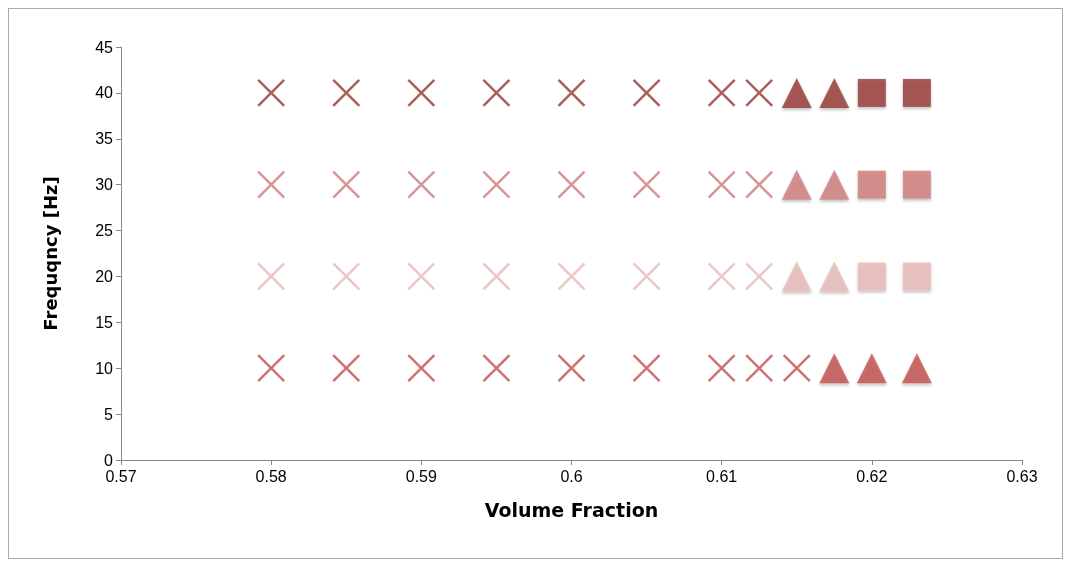 The height and width of the screenshot is (567, 1071). Describe the element at coordinates (50, 253) in the screenshot. I see `y-axis-title: Frequqncy [Hz]` at that location.